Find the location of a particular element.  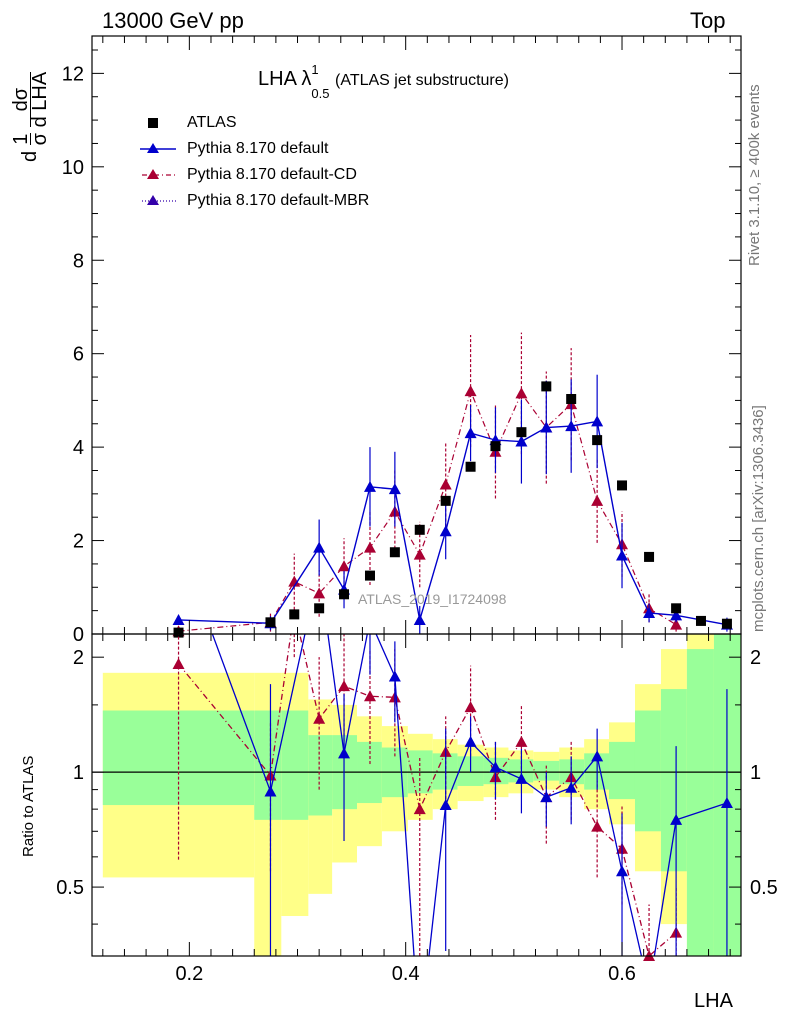

x-tick-label: 0.4 is located at coordinates (406, 974).